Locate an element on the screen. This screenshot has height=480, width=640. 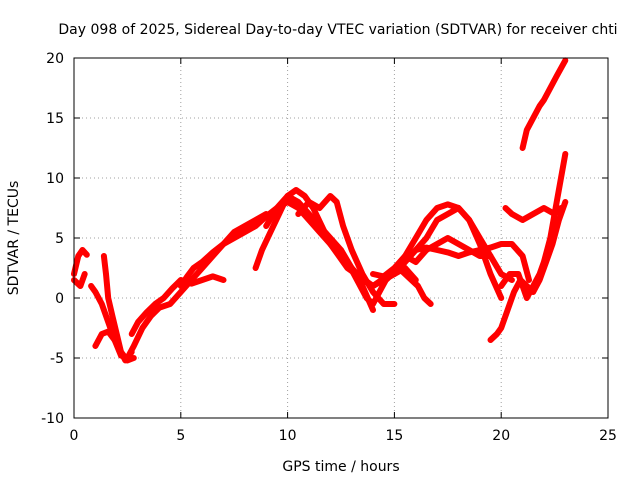
x-tick-label: 15 is located at coordinates (394, 436).